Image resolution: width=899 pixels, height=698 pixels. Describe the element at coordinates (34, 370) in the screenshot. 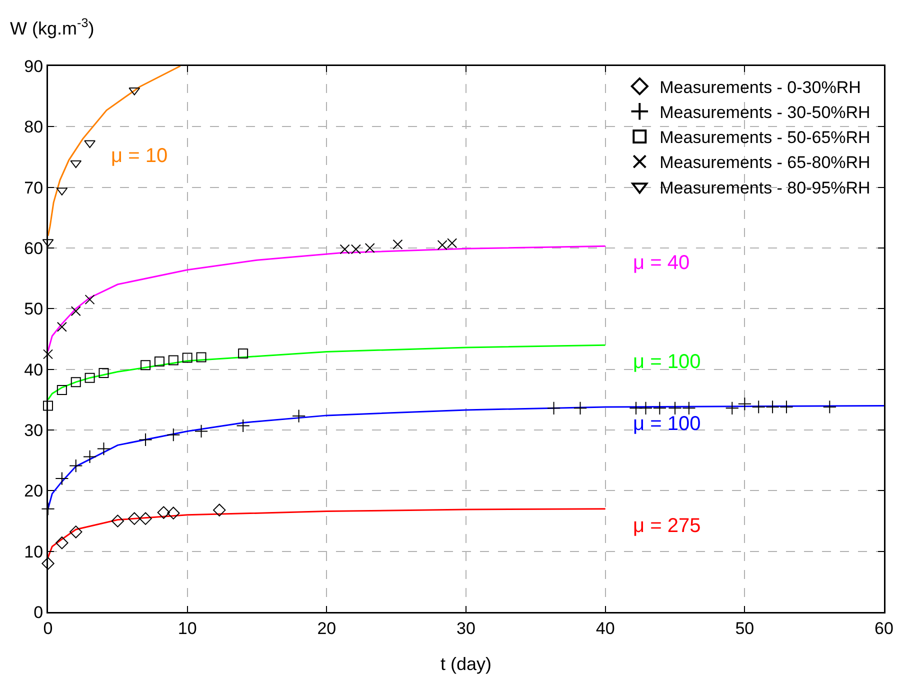

I see `y-tick-label: 40` at that location.